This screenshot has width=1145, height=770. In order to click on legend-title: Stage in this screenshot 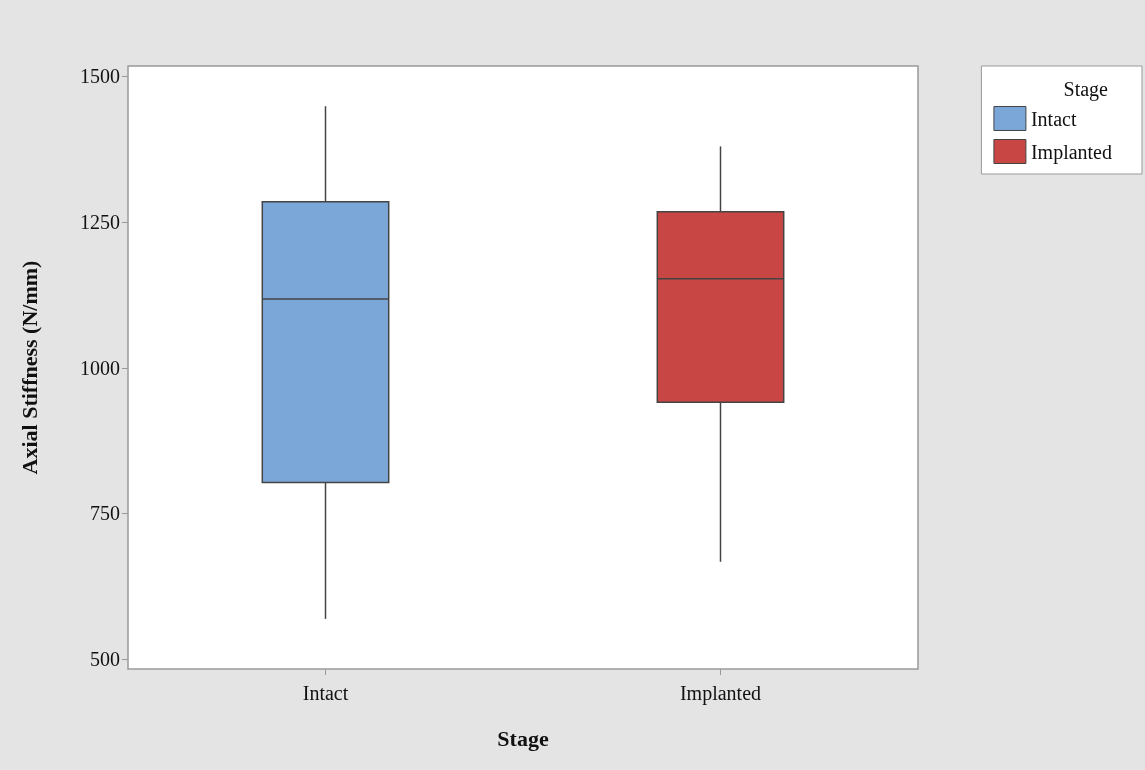, I will do `click(1086, 89)`.